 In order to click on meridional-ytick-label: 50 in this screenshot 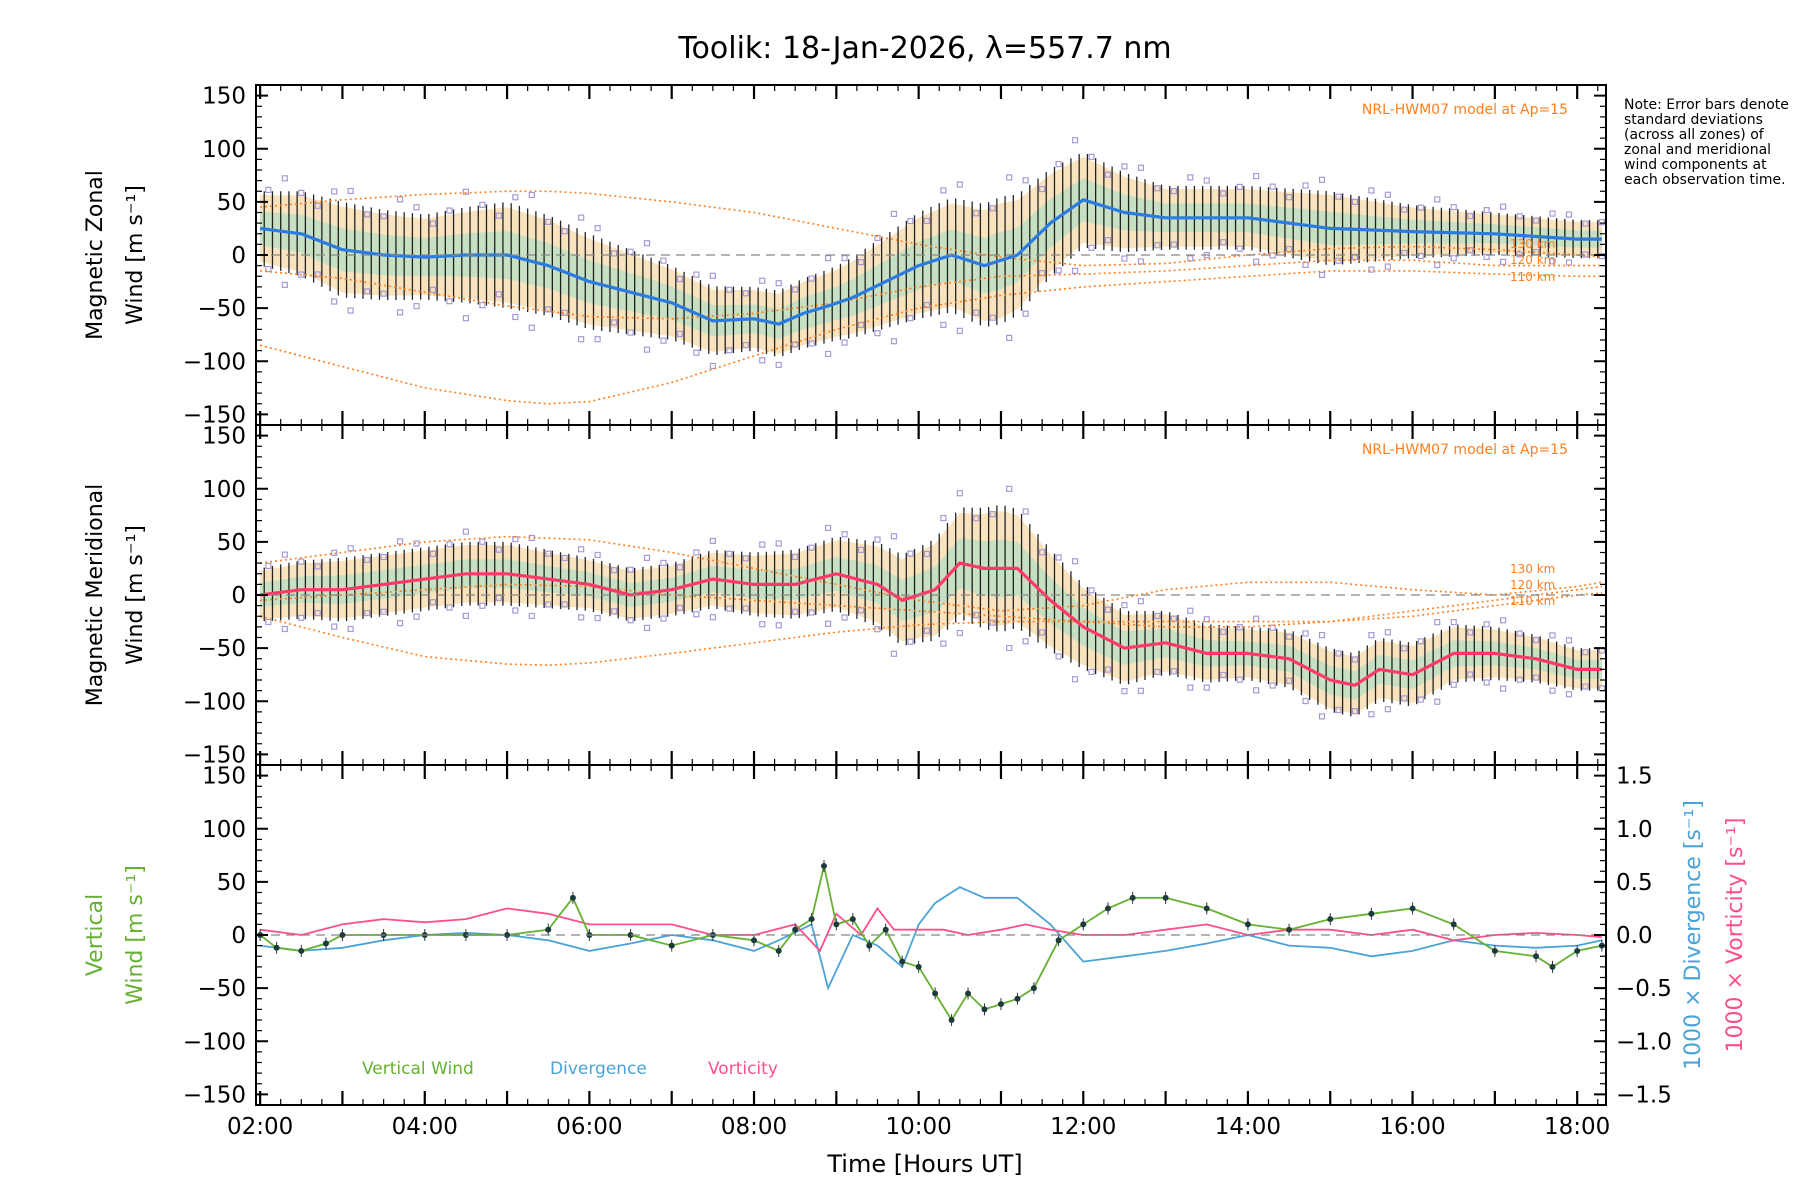, I will do `click(231, 543)`.